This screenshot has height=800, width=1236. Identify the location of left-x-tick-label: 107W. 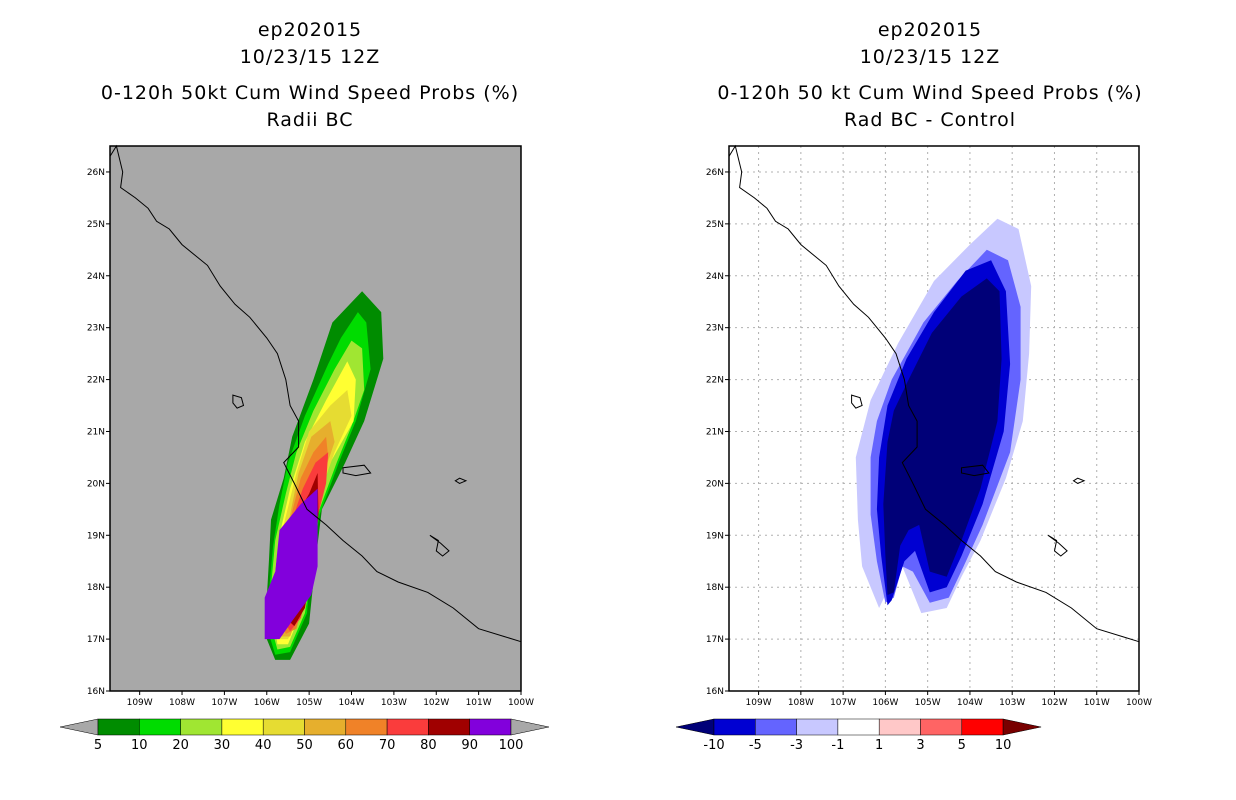
(224, 703).